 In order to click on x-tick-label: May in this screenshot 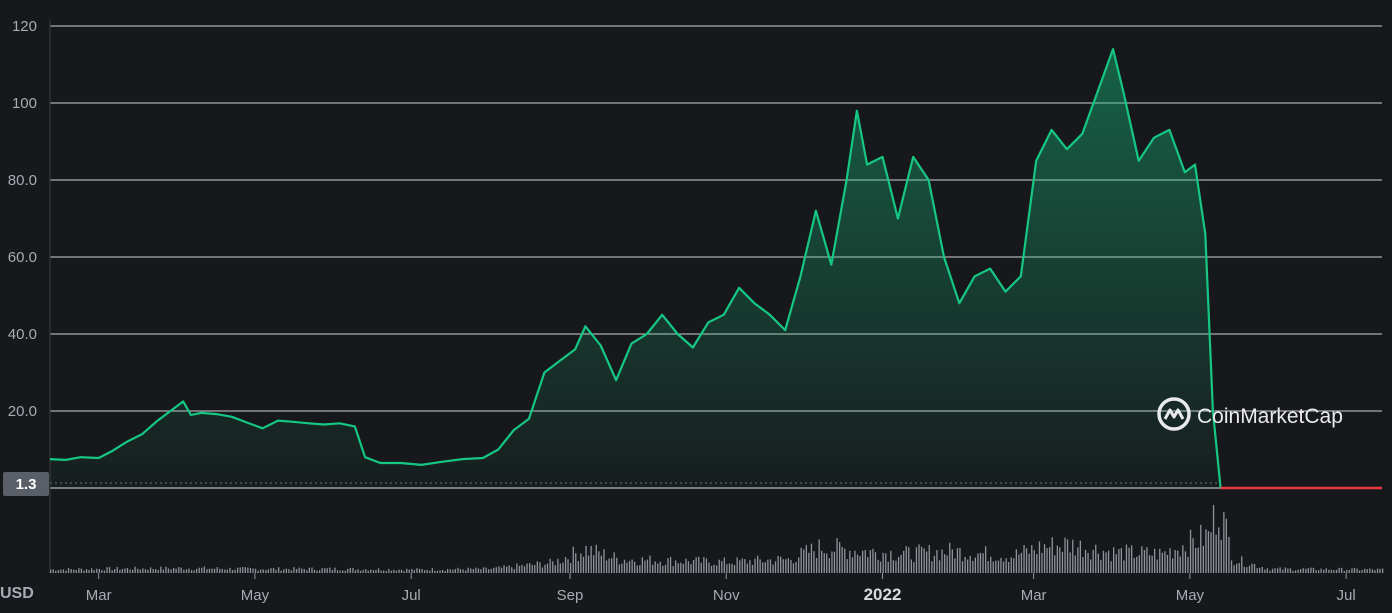, I will do `click(1190, 595)`.